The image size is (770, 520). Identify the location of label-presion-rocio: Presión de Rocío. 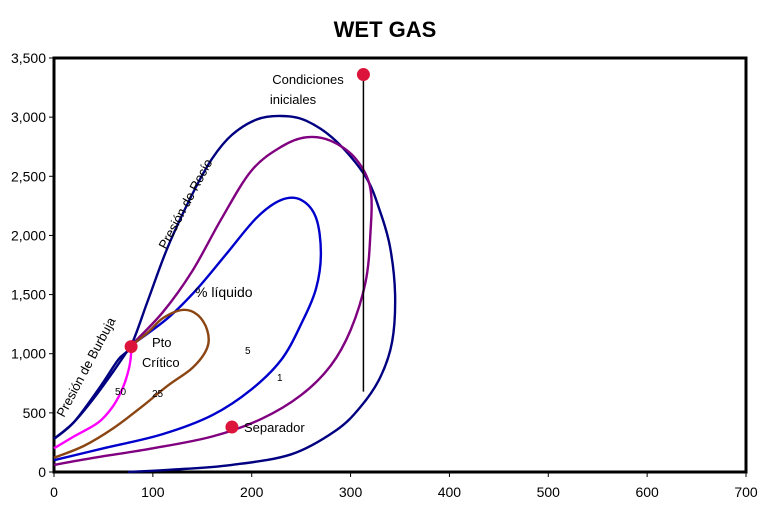
(185, 203).